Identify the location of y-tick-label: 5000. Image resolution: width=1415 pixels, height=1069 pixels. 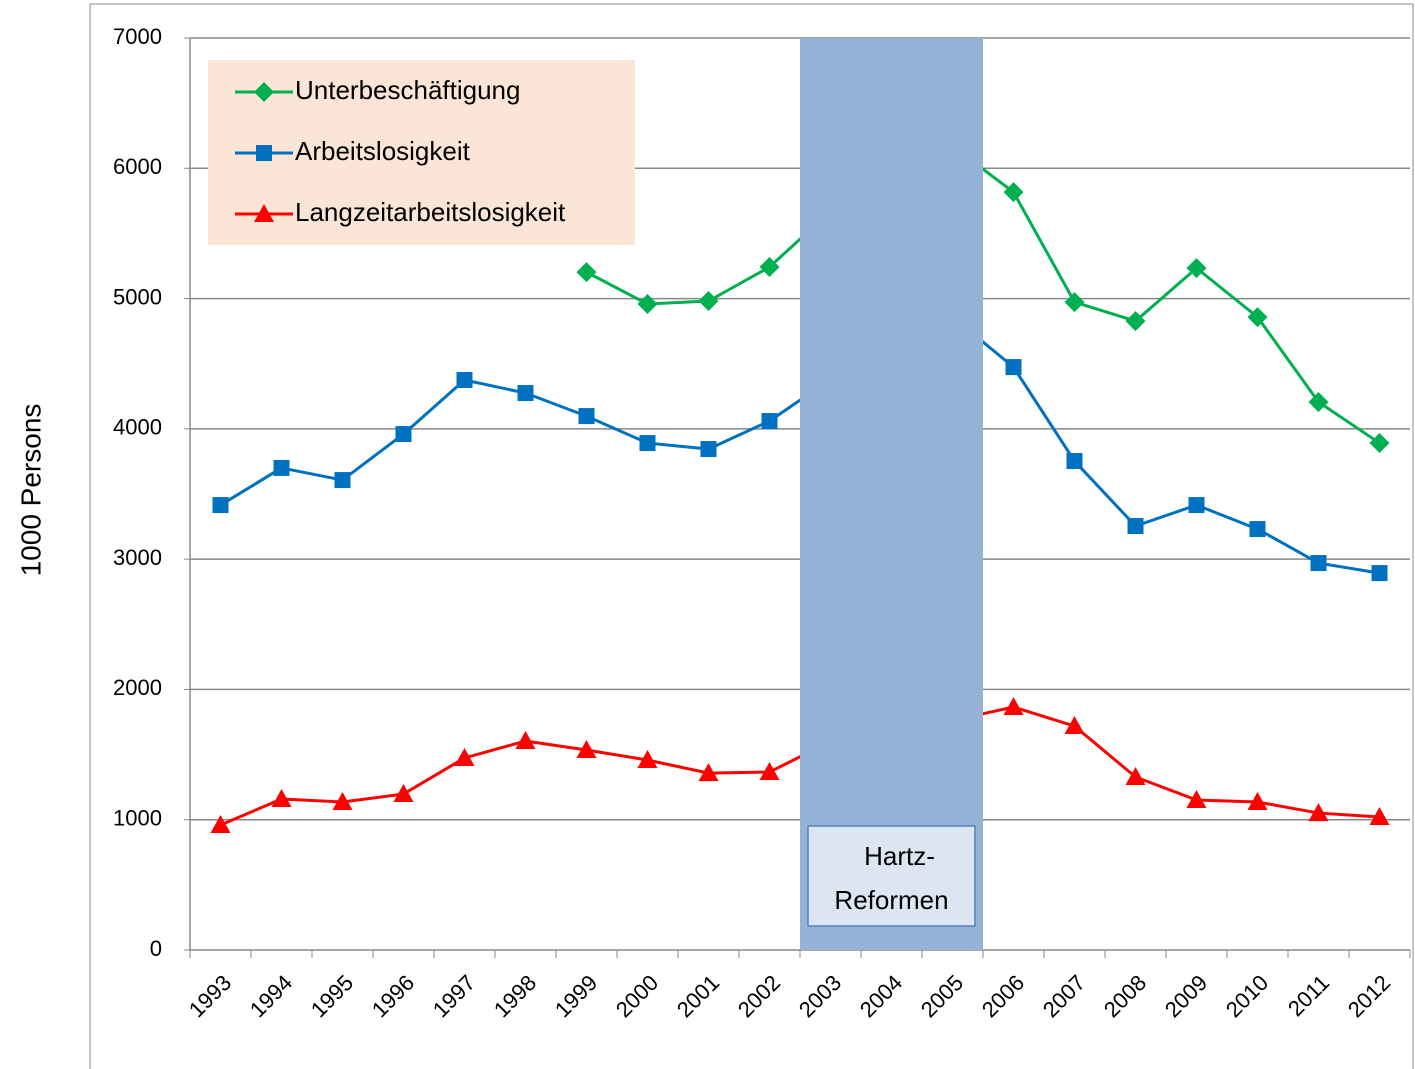
(137, 296).